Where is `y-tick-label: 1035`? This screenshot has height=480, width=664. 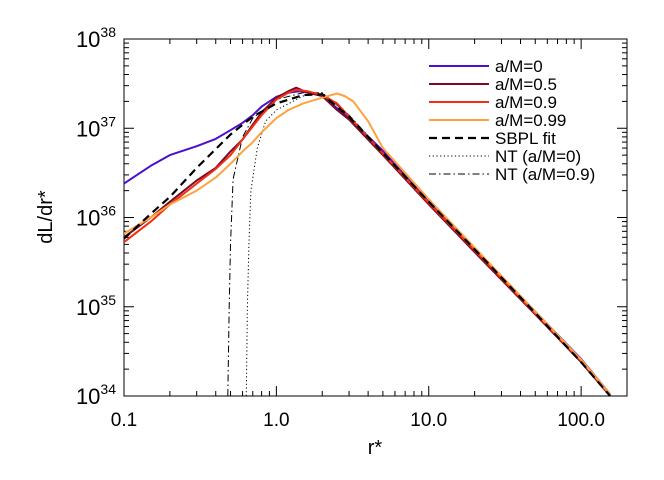
y-tick-label: 1035 is located at coordinates (96, 306).